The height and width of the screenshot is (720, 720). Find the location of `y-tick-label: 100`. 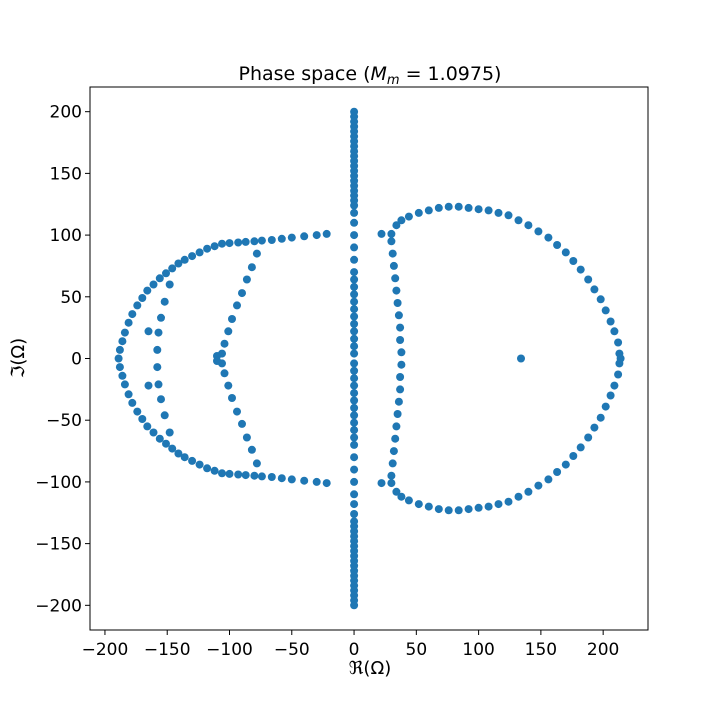

y-tick-label: 100 is located at coordinates (66, 236).